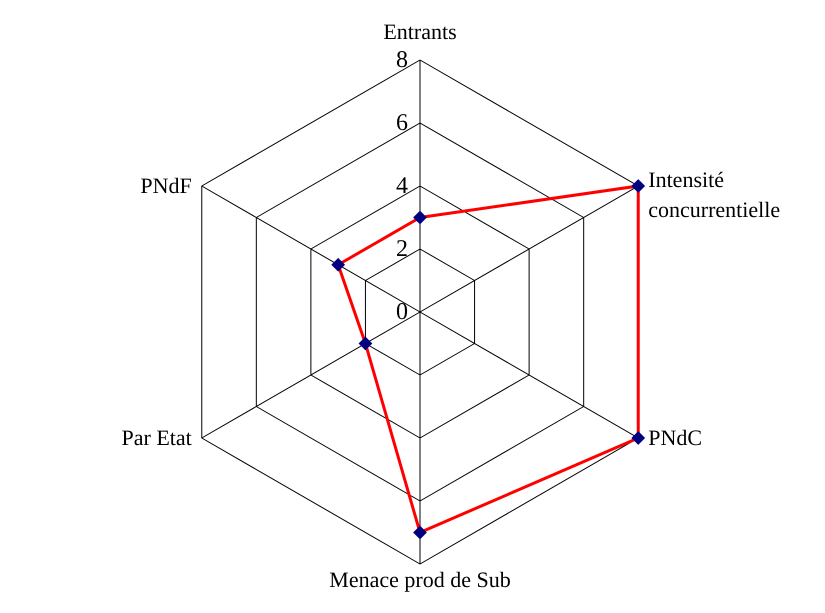  Describe the element at coordinates (402, 60) in the screenshot. I see `y-tick-label: 8` at that location.